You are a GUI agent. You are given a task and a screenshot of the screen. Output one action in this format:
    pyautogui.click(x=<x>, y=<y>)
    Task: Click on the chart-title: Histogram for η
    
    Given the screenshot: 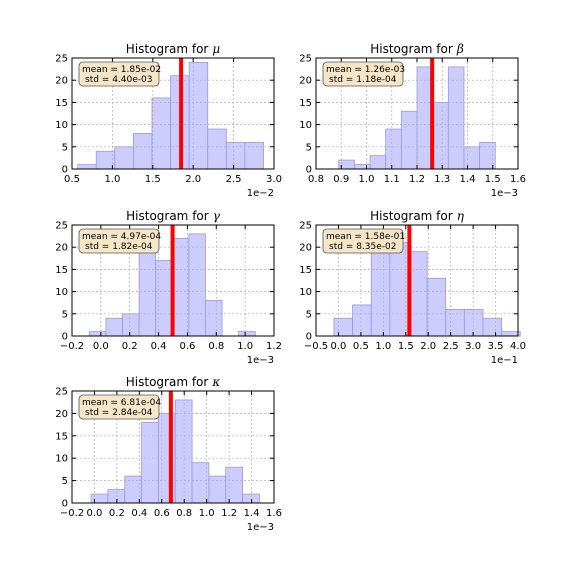 What is the action you would take?
    pyautogui.click(x=417, y=216)
    